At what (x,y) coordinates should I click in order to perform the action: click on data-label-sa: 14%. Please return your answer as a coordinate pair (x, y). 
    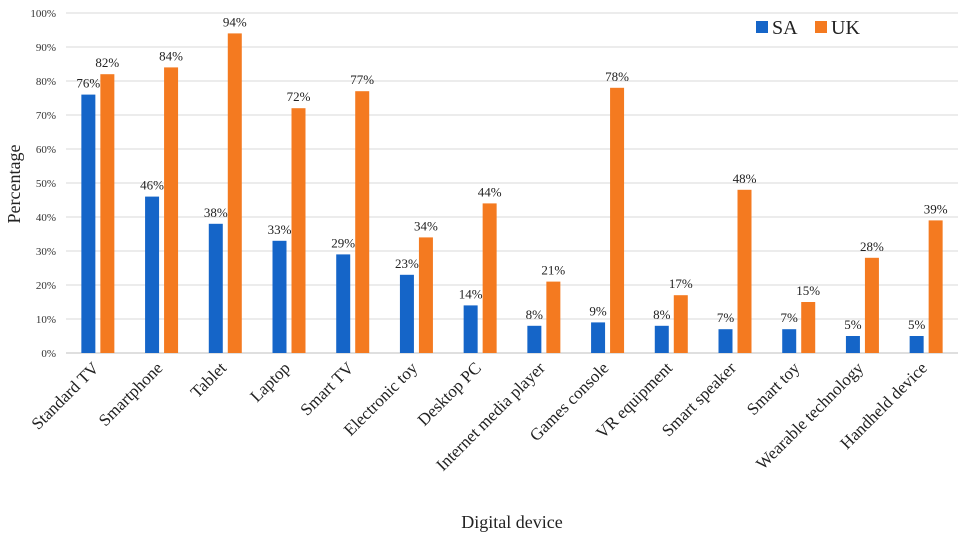
    Looking at the image, I should click on (471, 293).